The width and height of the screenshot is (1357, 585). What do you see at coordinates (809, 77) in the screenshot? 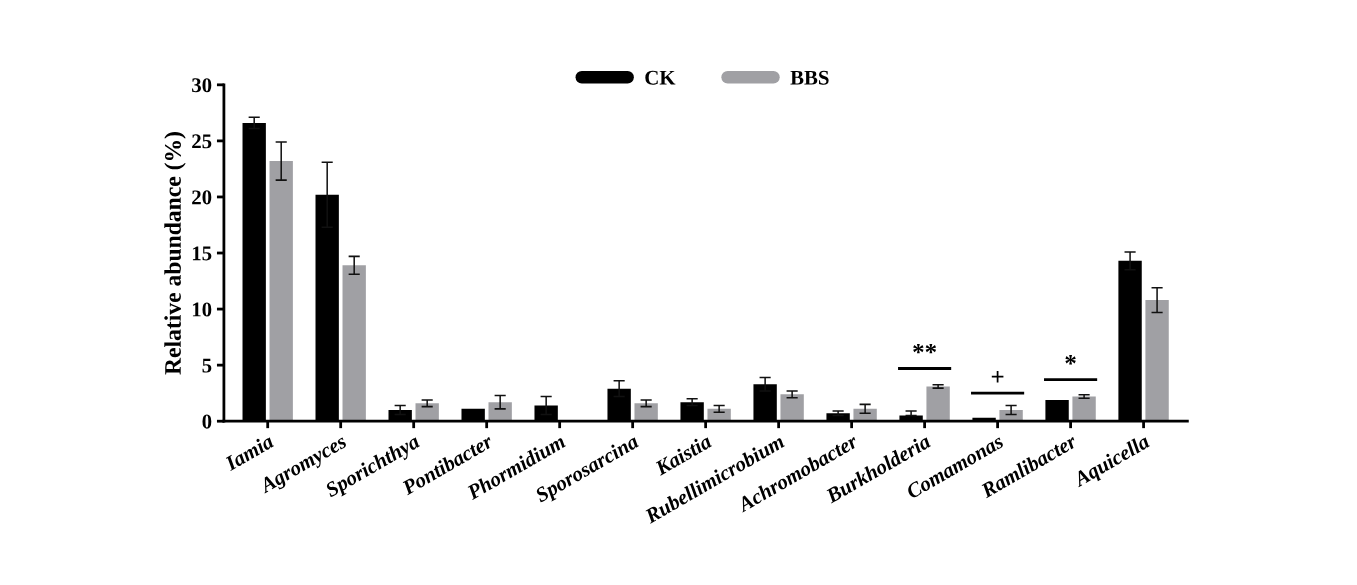
I see `legend-label: BBS` at bounding box center [809, 77].